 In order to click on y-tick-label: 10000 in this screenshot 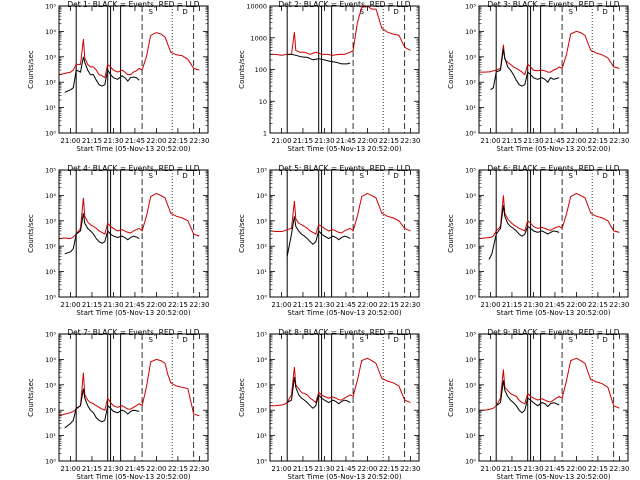, I will do `click(256, 7)`.